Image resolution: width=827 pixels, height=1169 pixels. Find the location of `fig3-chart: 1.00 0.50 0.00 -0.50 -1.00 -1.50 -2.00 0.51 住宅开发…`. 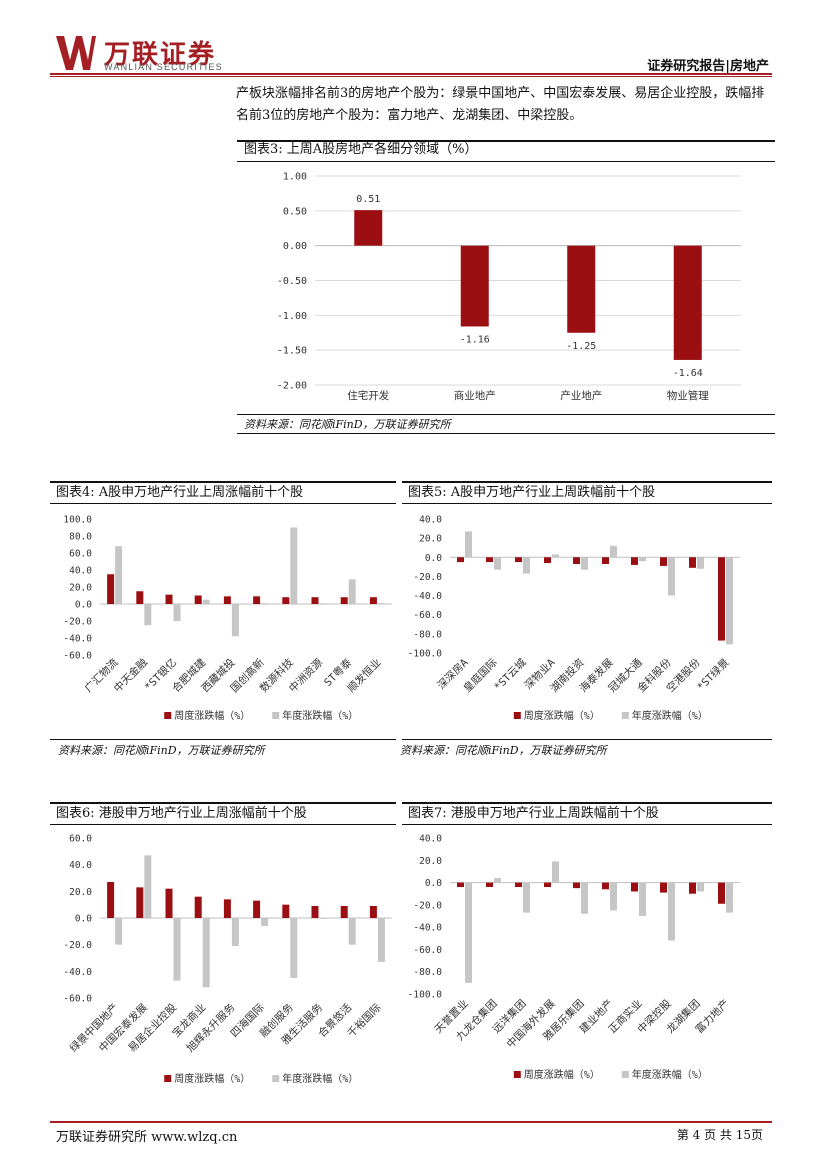

fig3-chart: 1.00 0.50 0.00 -0.50 -1.00 -1.50 -2.00 0.51 住宅开发… is located at coordinates (509, 287).